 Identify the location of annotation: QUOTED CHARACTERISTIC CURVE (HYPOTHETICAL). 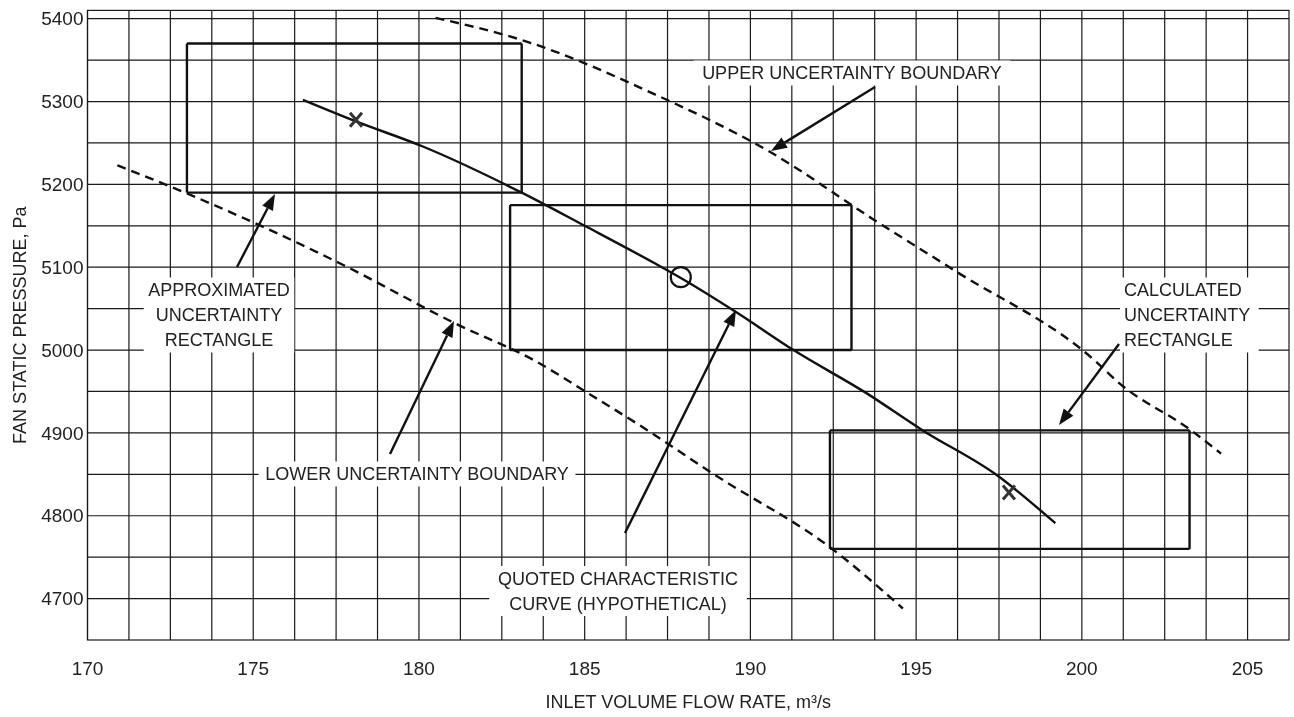
(618, 591).